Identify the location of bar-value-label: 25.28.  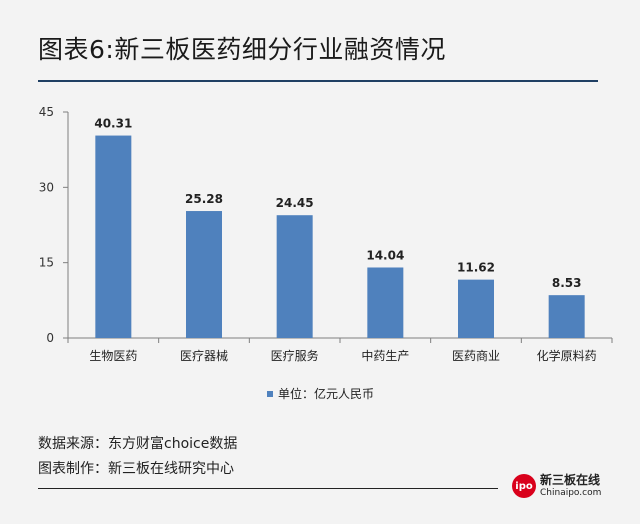
(204, 199).